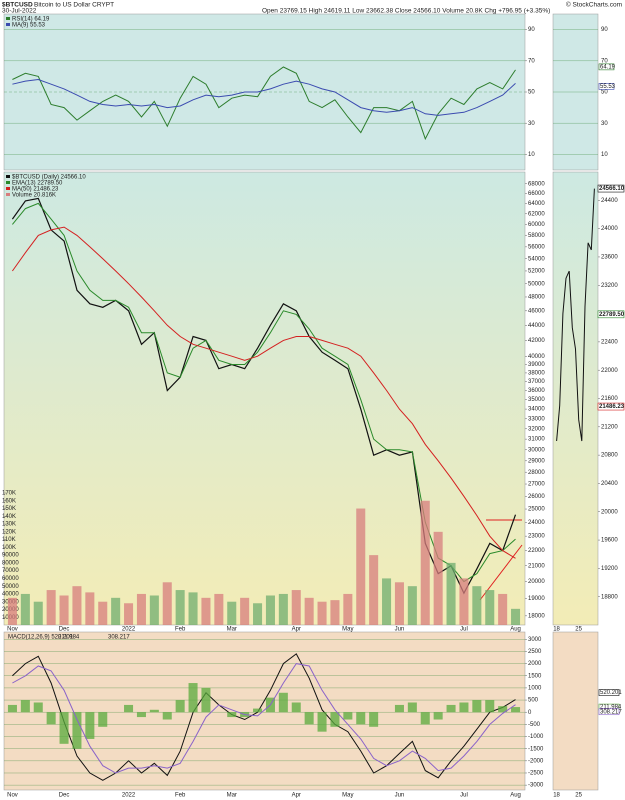 The height and width of the screenshot is (800, 625). I want to click on y2-tick-label: 140K, so click(9, 517).